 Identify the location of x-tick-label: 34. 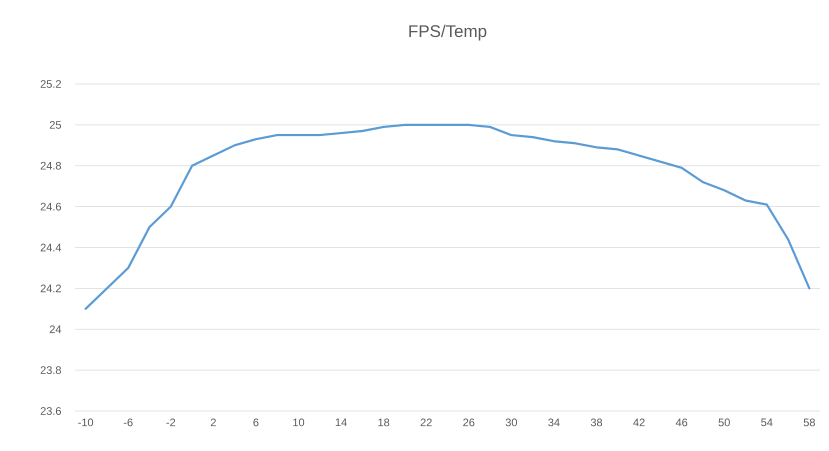
(554, 422).